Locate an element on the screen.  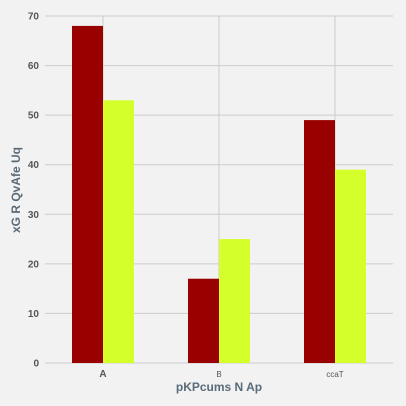
y-tick-label: 40 is located at coordinates (34, 165).